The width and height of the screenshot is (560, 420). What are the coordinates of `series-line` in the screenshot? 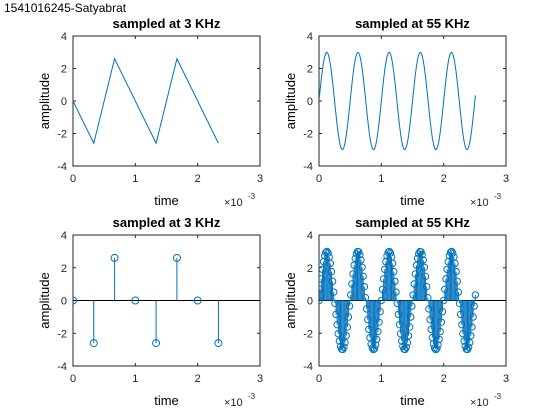 It's located at (146, 101).